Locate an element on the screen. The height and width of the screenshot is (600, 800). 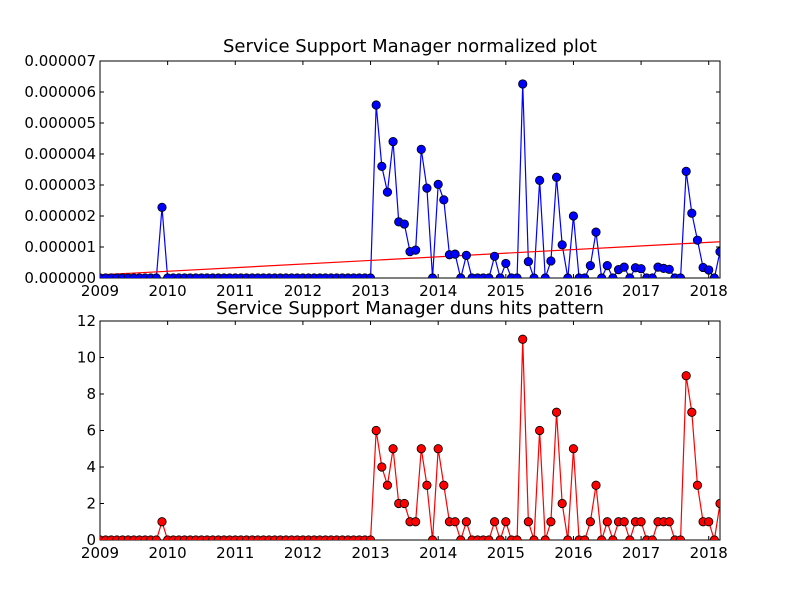
normalized-x-tick-label: 2017 is located at coordinates (641, 291).